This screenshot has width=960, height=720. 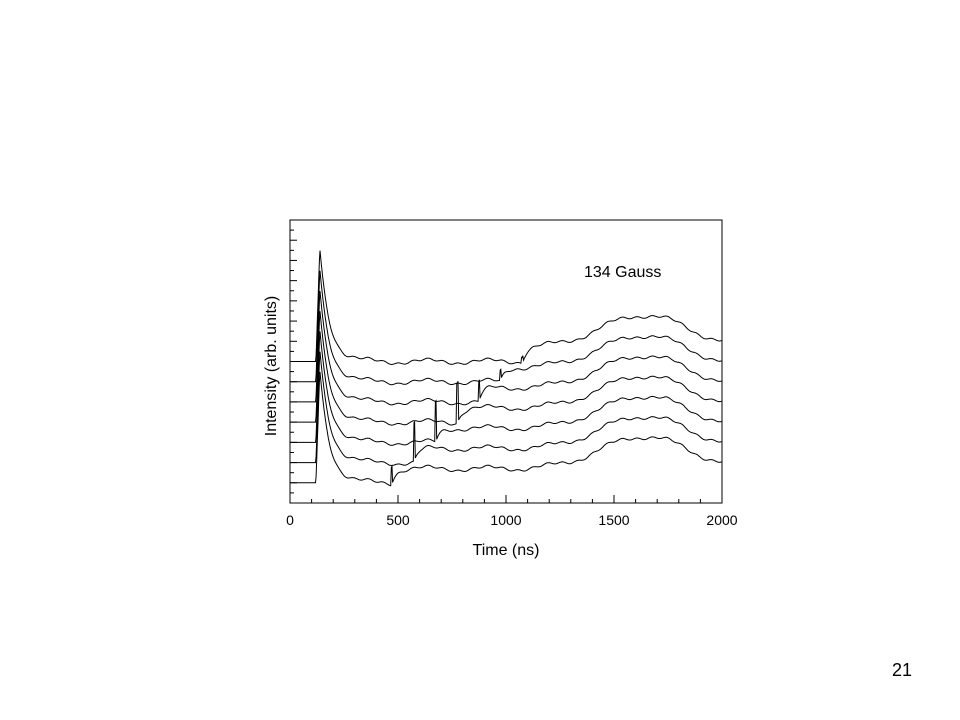 What do you see at coordinates (398, 520) in the screenshot?
I see `x-tick-label: 500` at bounding box center [398, 520].